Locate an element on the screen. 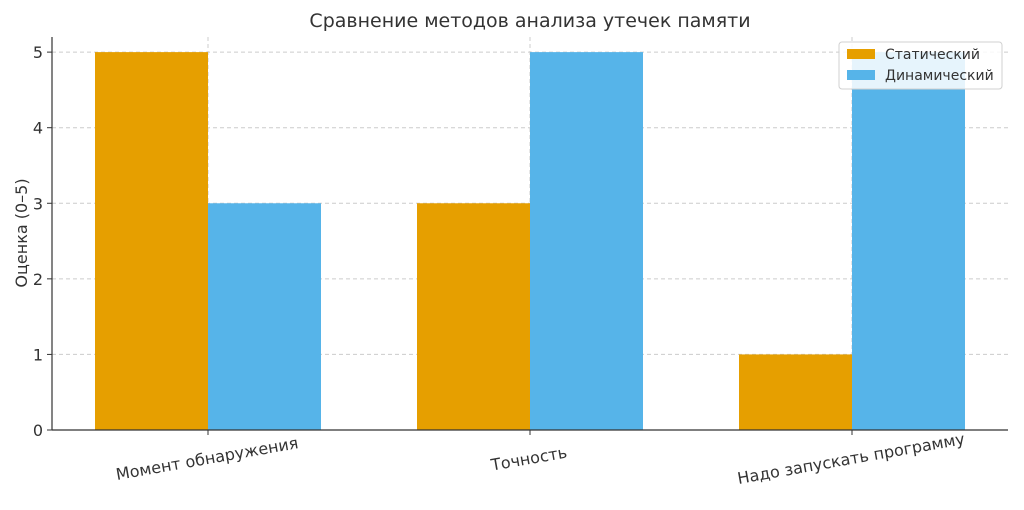 This screenshot has width=1024, height=510. y-tick-label-0: 0 is located at coordinates (38, 430).